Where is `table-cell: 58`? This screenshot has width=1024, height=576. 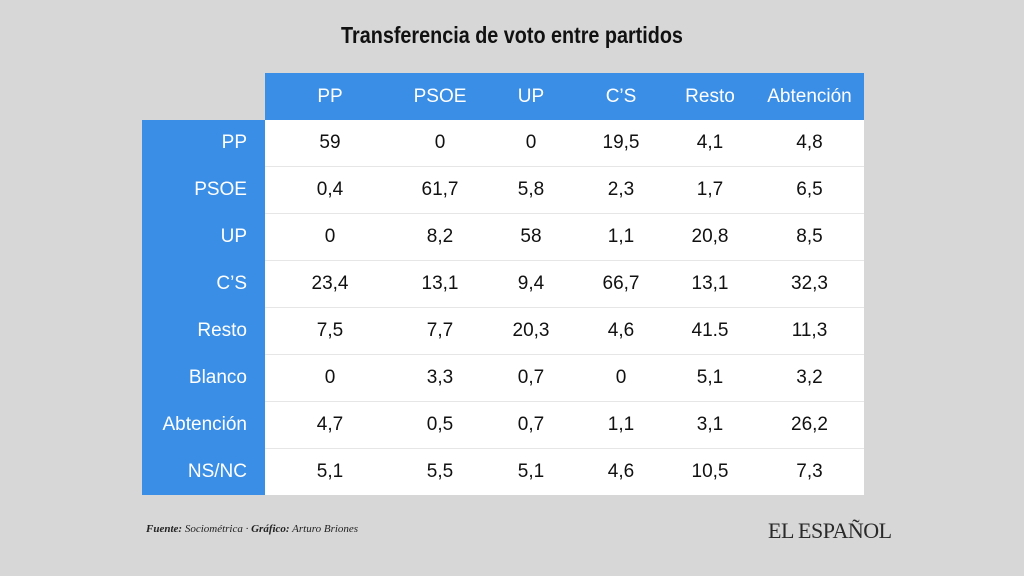
table-cell: 58 is located at coordinates (531, 237).